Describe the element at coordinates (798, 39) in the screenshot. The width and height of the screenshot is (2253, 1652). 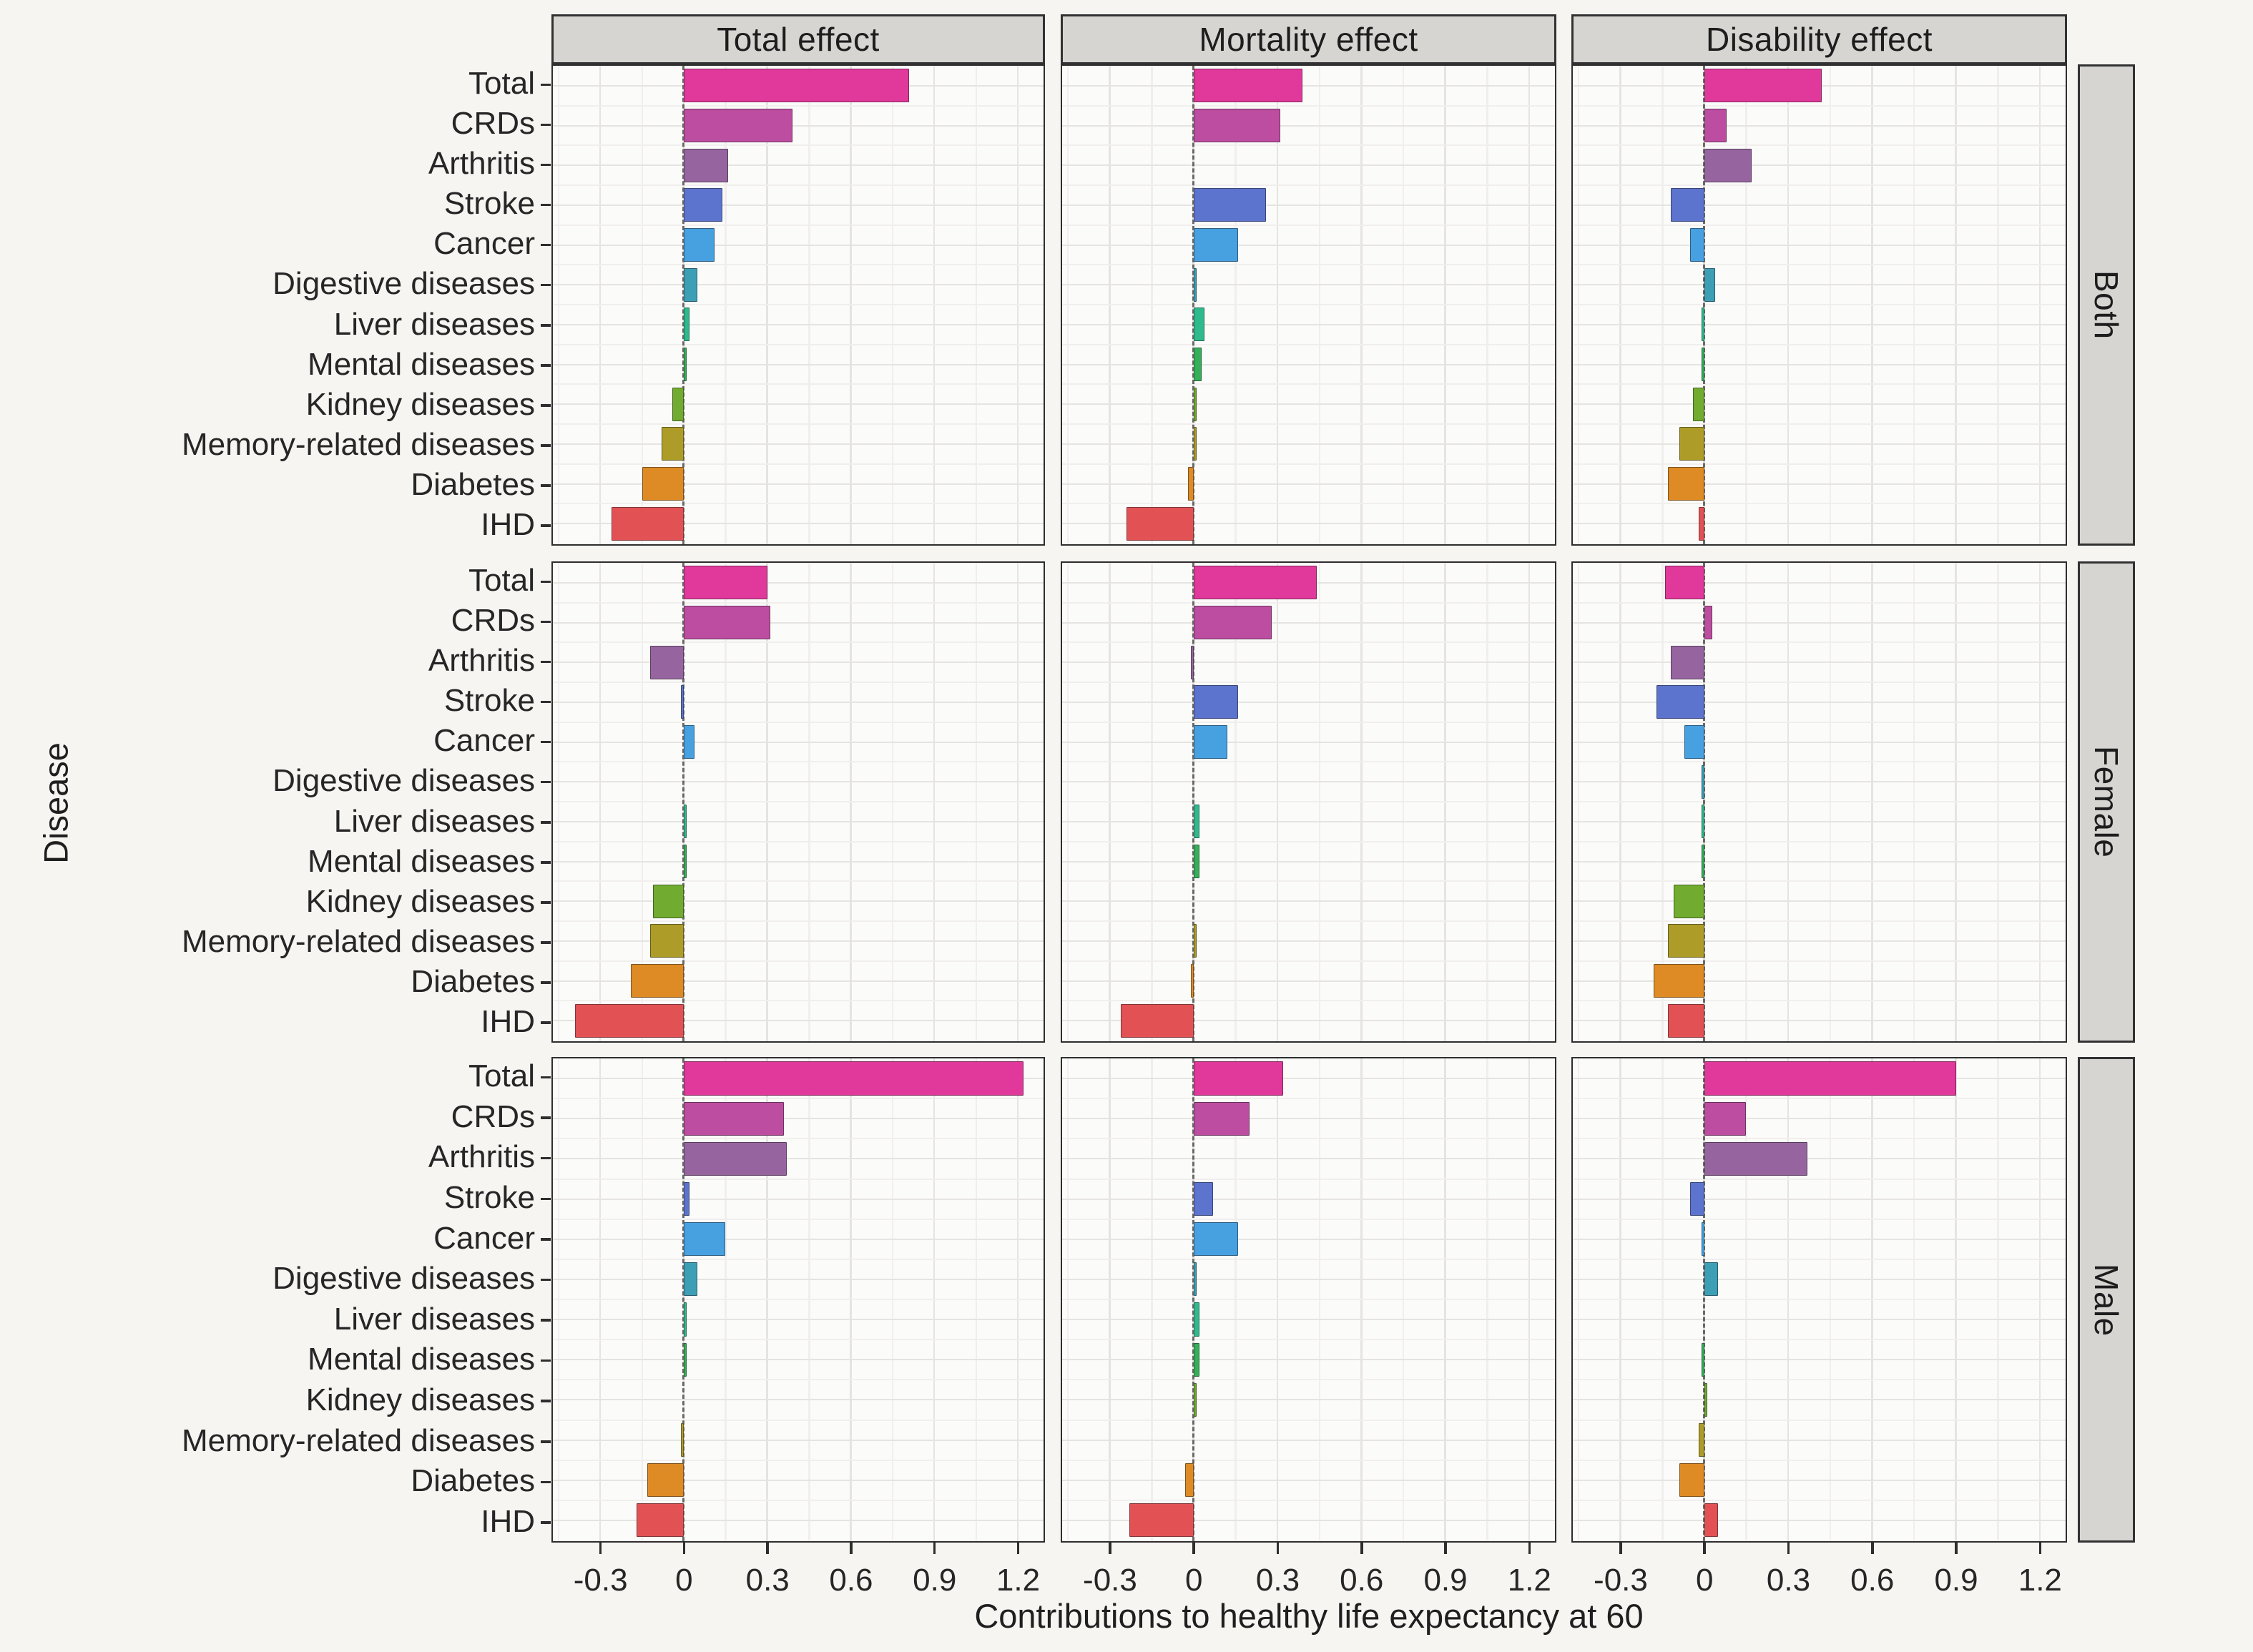
I see `facet-strip-total-effect: Total effect` at that location.